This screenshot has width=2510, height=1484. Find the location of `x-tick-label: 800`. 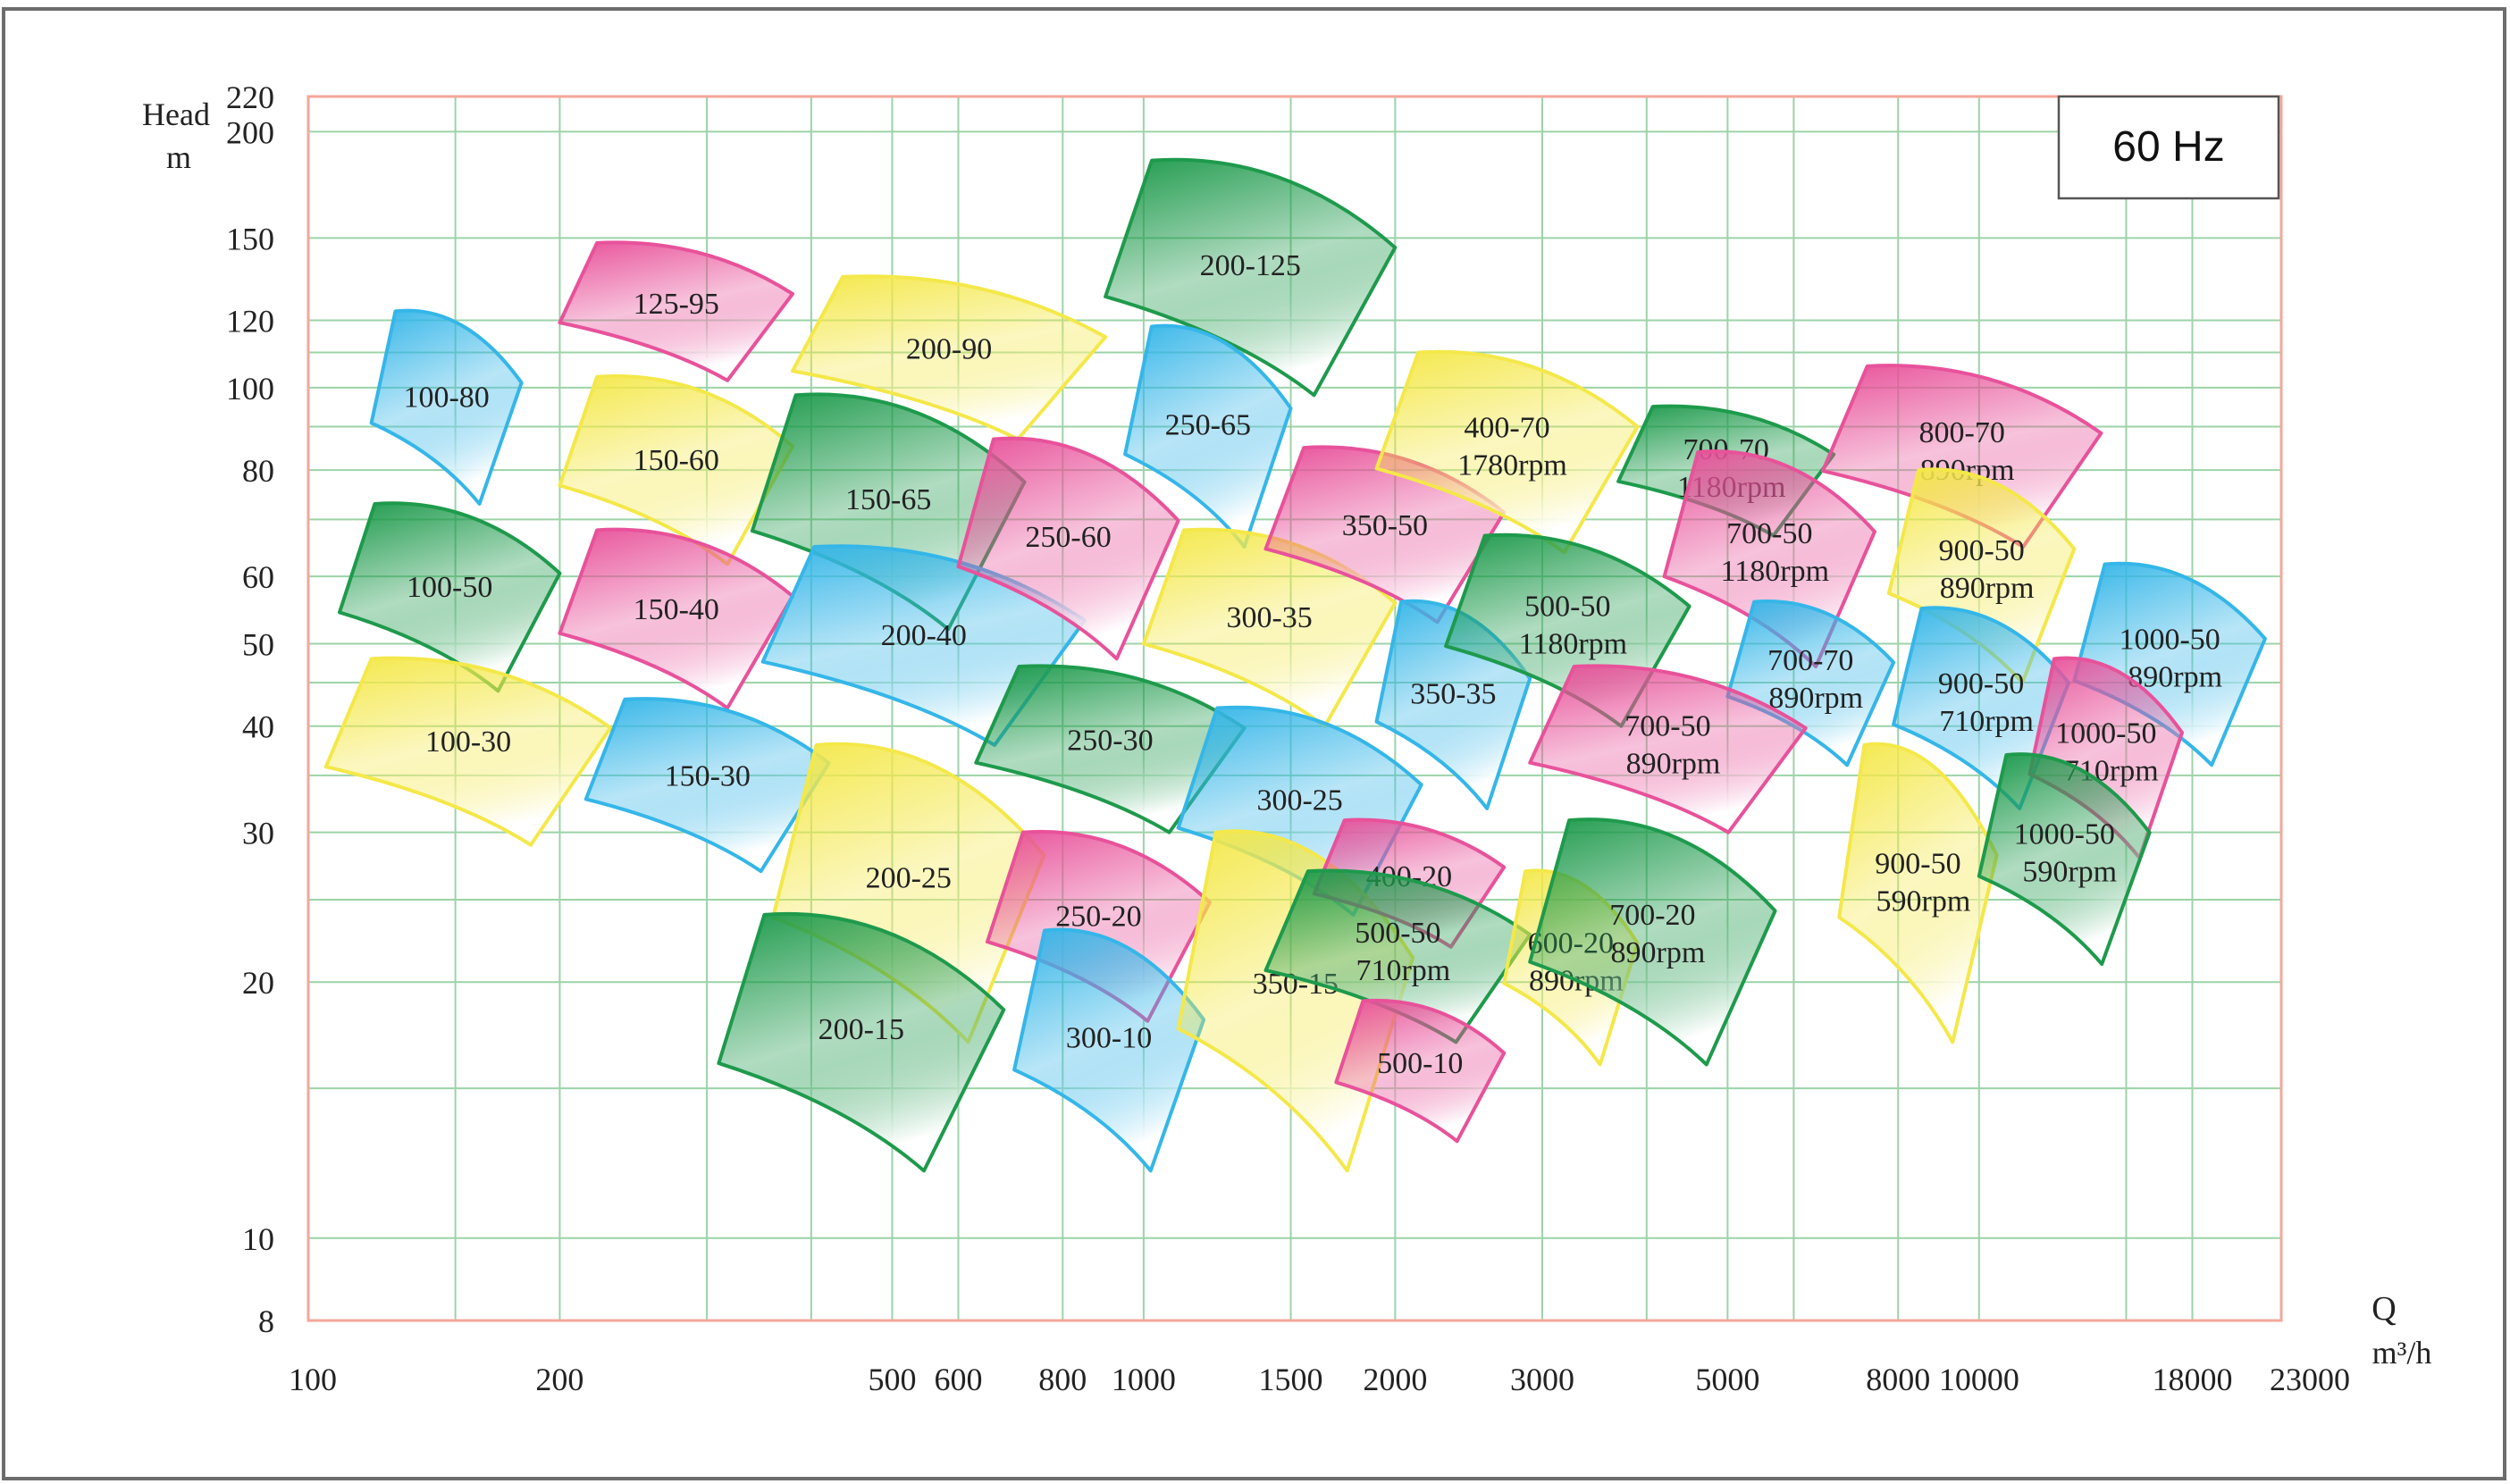

x-tick-label: 800 is located at coordinates (1062, 1380).